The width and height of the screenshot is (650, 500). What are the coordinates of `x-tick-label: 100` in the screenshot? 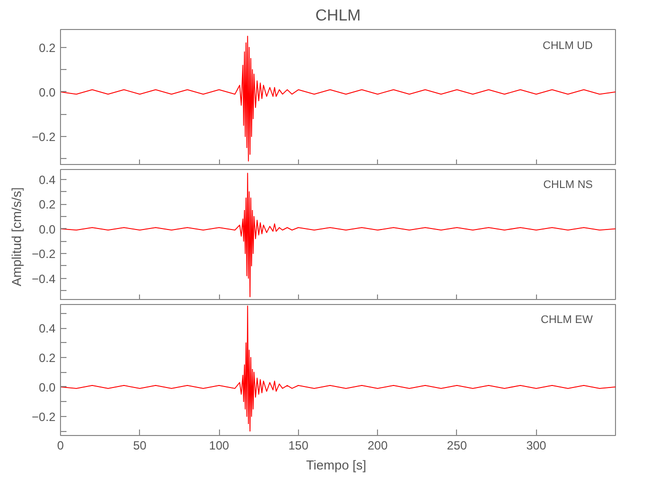 It's located at (219, 445).